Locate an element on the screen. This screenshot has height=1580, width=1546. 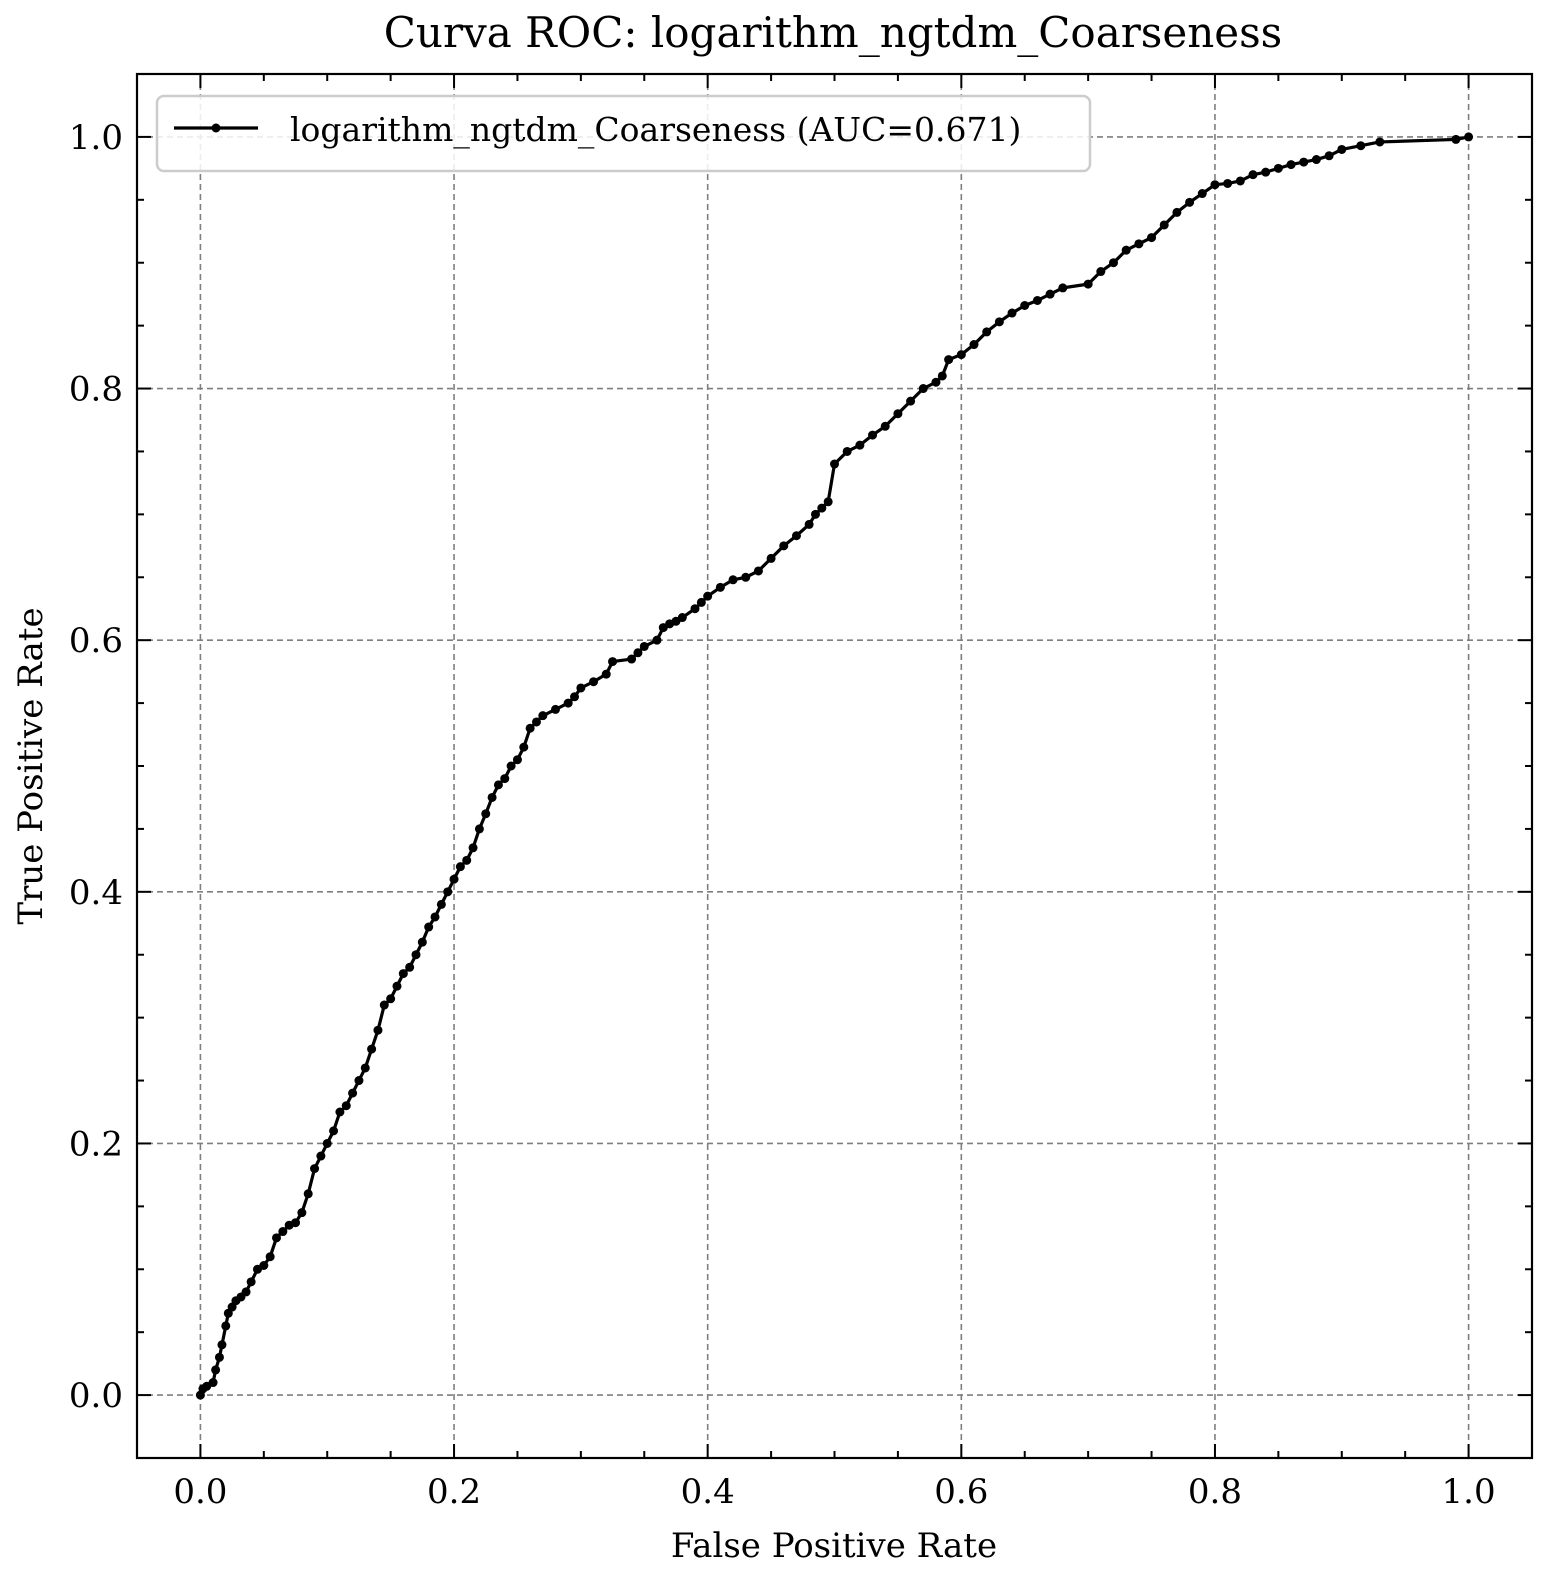
x-tick-label: 0.6 is located at coordinates (961, 1492).